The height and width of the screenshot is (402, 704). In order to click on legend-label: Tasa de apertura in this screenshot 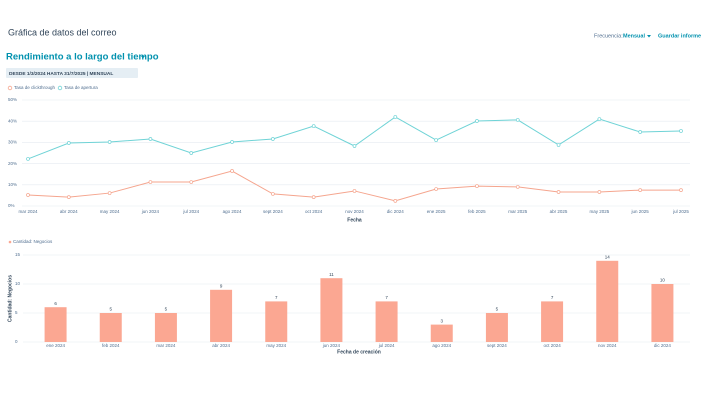, I will do `click(81, 87)`.